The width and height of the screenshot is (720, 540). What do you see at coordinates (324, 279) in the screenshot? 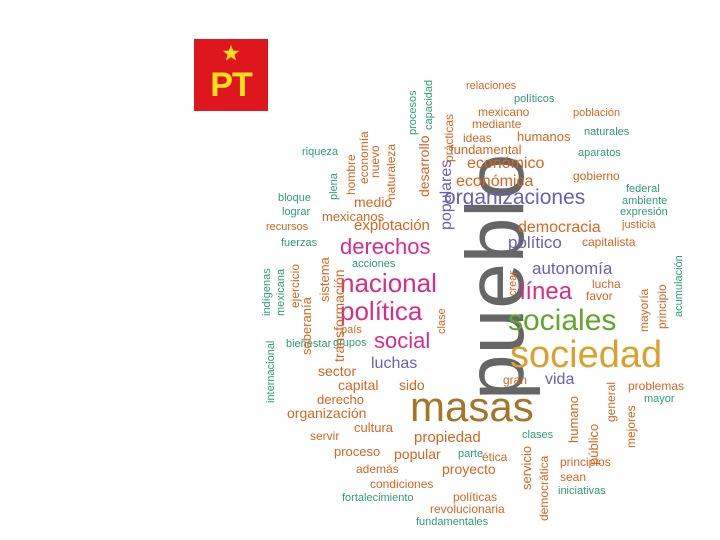
I see `word-sistema: sistema` at bounding box center [324, 279].